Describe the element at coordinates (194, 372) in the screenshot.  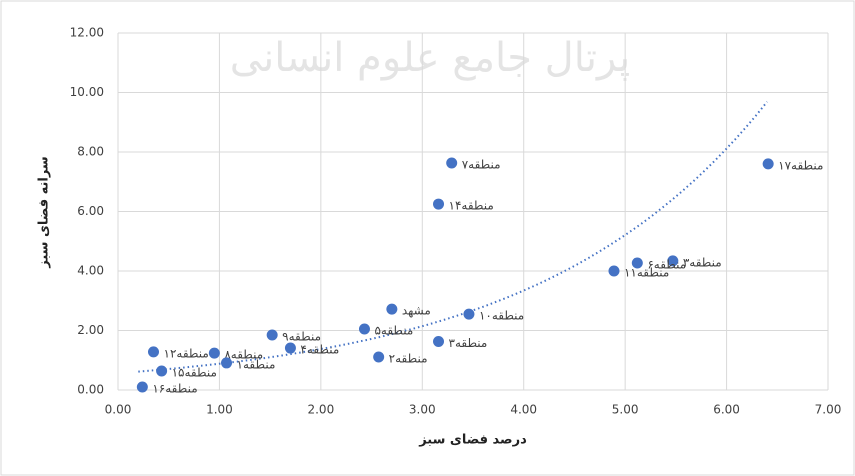
I see `point-label: منطقه۱۵` at that location.